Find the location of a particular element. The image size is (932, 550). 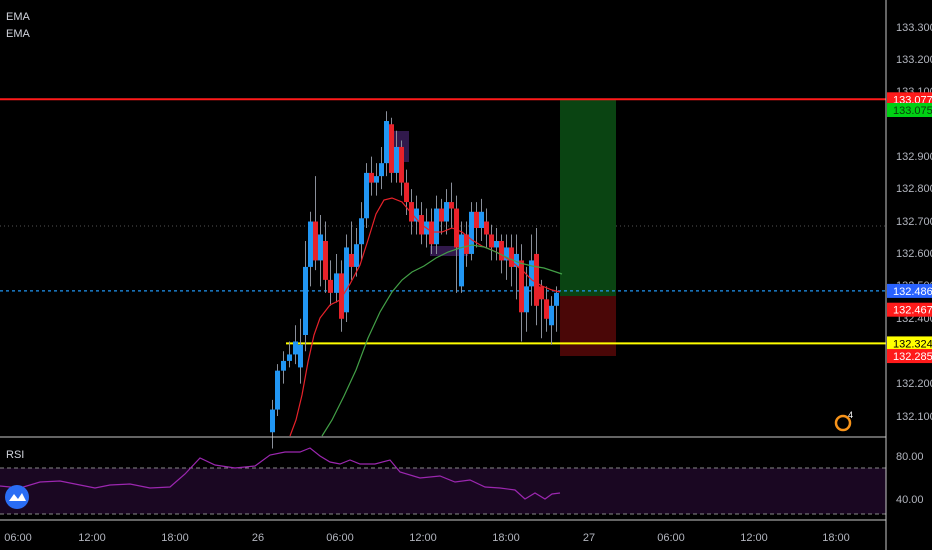

tradingview-logo-icon is located at coordinates (17, 497).